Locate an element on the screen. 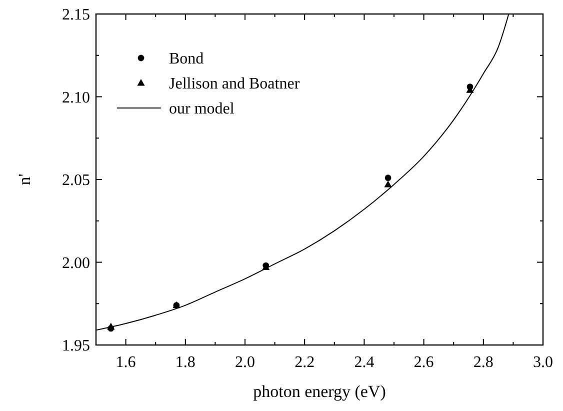 Image resolution: width=563 pixels, height=411 pixels. y-tick-label: 2.05 is located at coordinates (76, 181).